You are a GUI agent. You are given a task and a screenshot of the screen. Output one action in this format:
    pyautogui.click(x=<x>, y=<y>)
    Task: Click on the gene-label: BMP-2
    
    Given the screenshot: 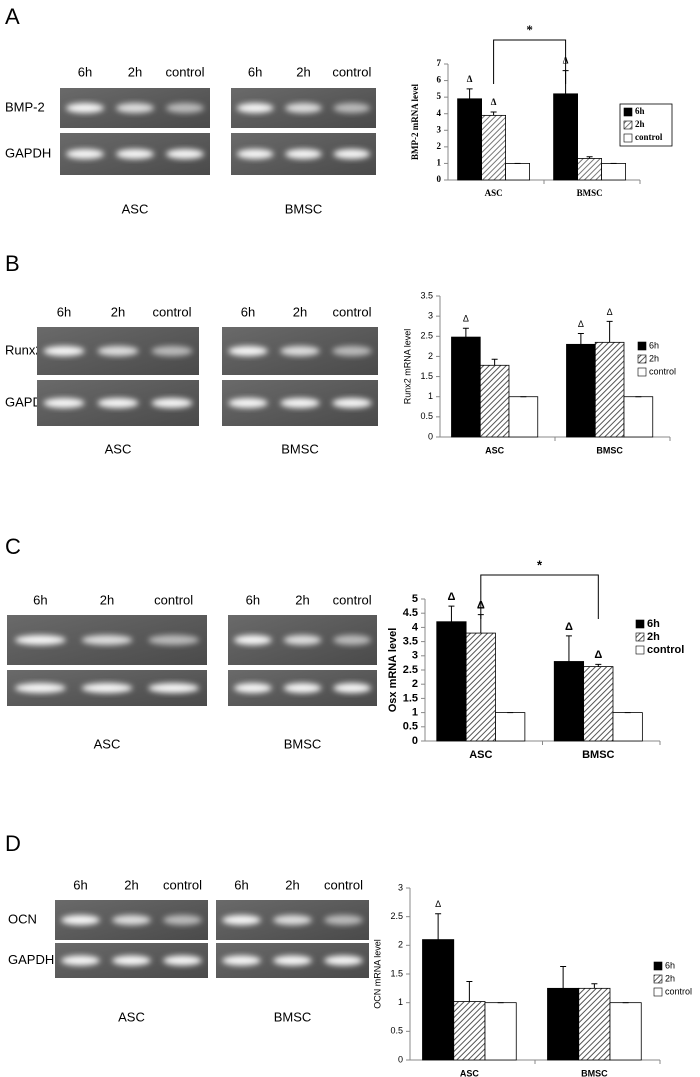 What is the action you would take?
    pyautogui.click(x=25, y=106)
    